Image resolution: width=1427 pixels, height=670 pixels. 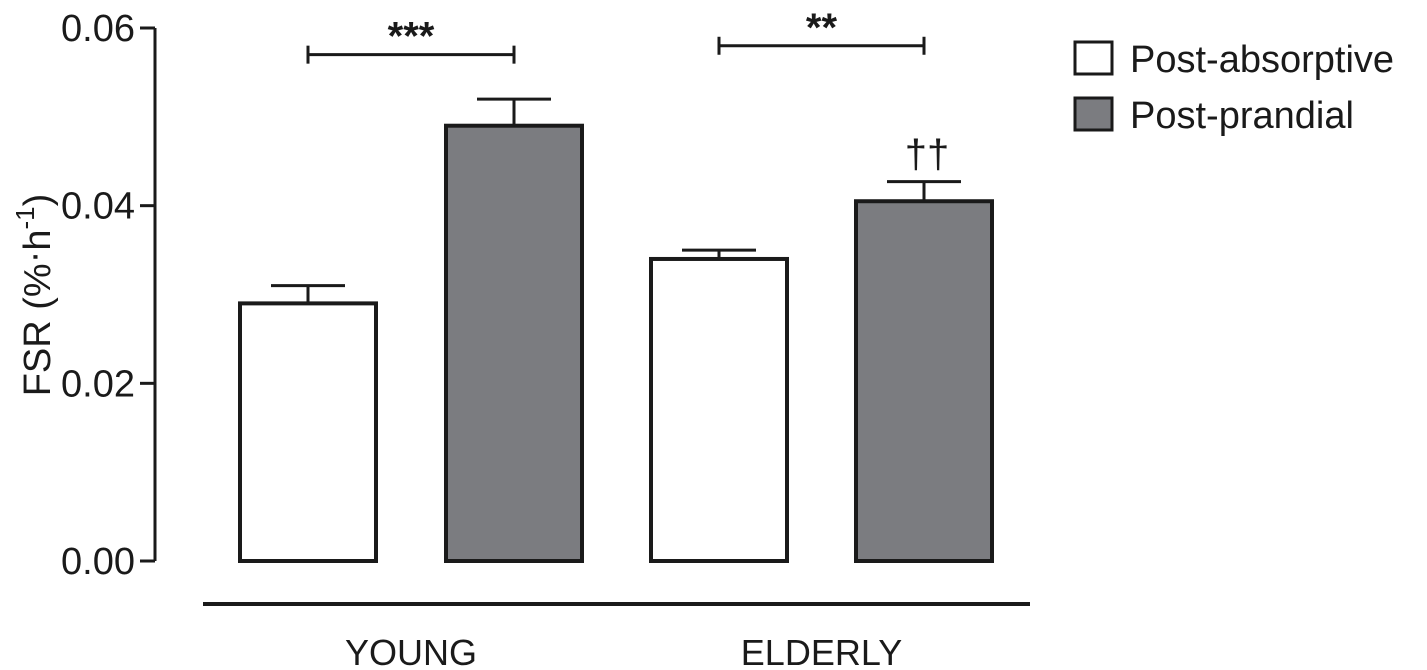 I want to click on y-tick-label: 0.02, so click(x=98, y=384).